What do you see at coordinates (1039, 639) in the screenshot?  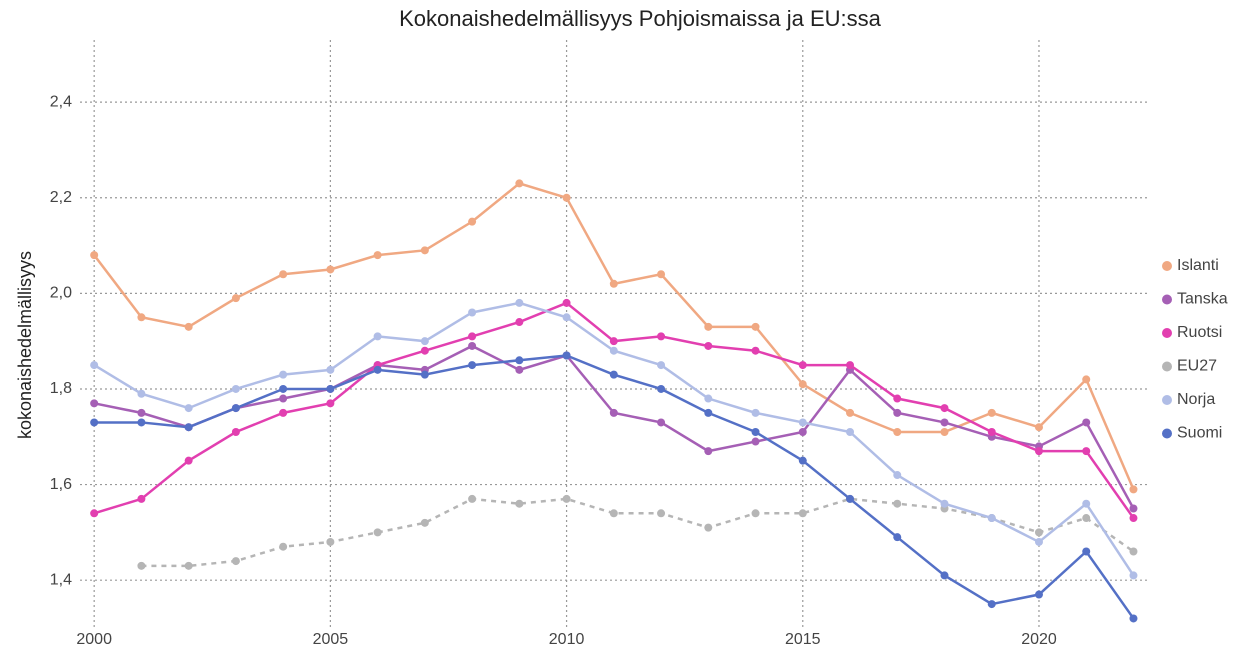 I see `x-tick-label: 2020` at bounding box center [1039, 639].